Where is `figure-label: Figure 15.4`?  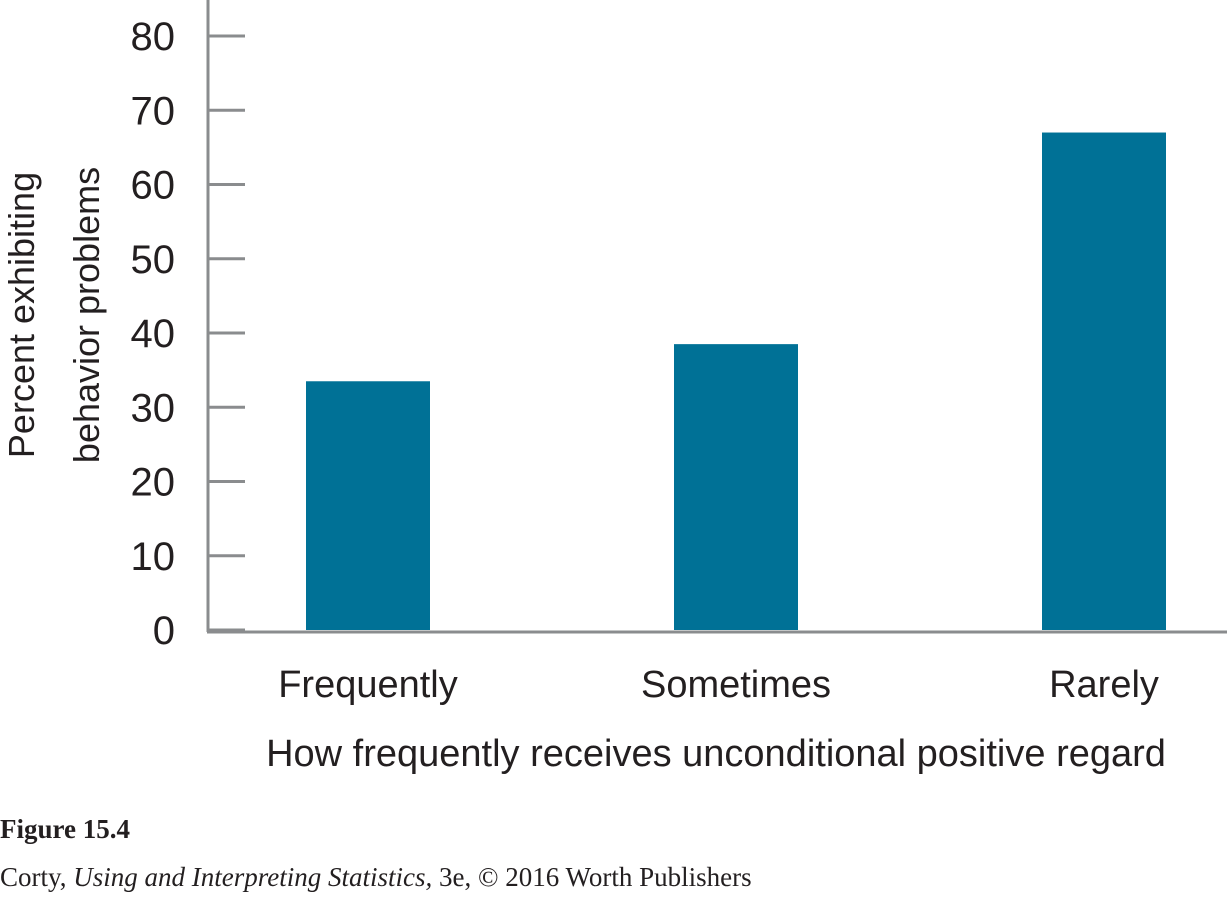
figure-label: Figure 15.4 is located at coordinates (65, 829).